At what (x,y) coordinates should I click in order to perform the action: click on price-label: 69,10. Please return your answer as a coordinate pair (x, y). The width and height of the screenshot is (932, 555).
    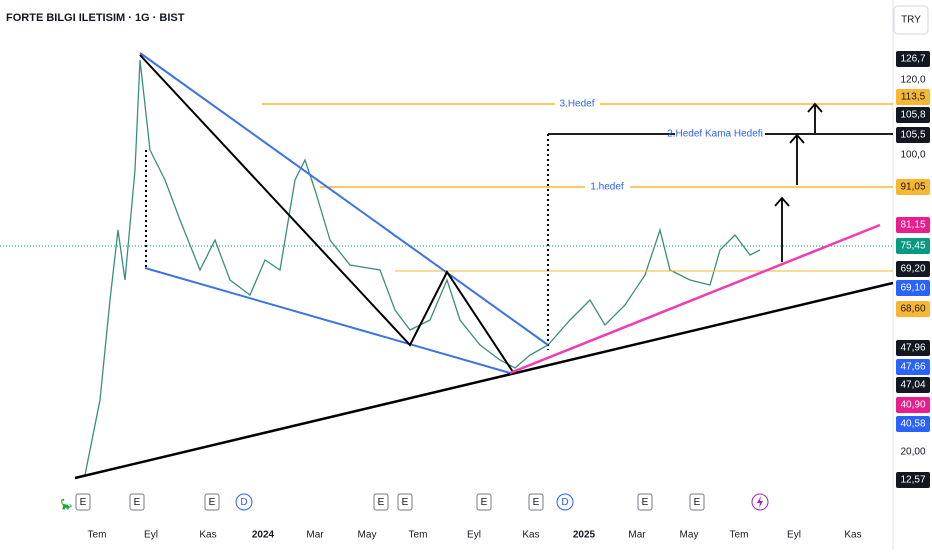
    Looking at the image, I should click on (912, 288).